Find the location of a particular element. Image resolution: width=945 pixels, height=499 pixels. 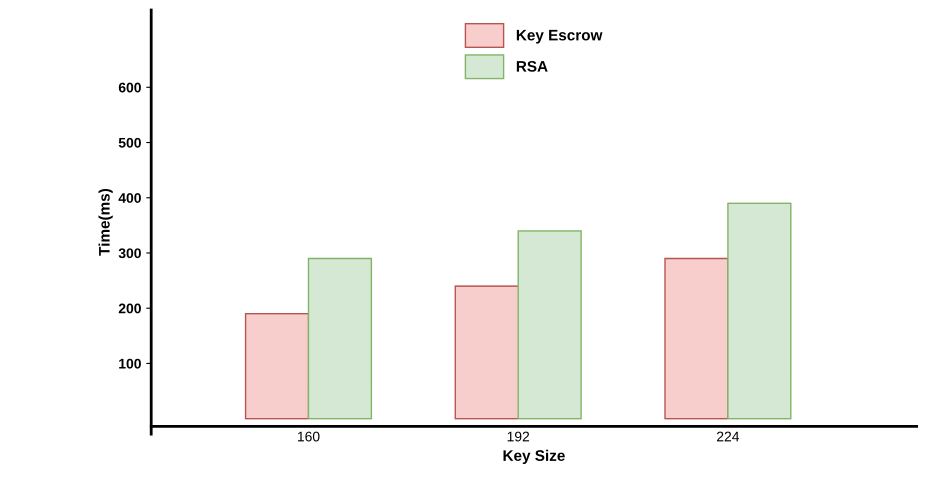

legend-label: RSA is located at coordinates (532, 66).